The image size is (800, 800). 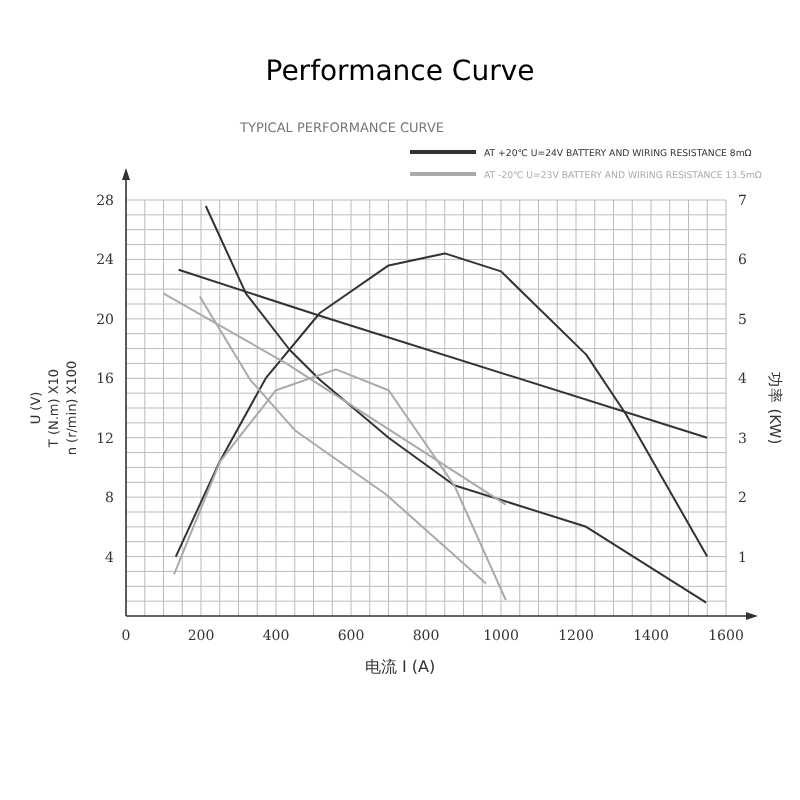 I want to click on chart-title: Performance Curve, so click(x=400, y=72).